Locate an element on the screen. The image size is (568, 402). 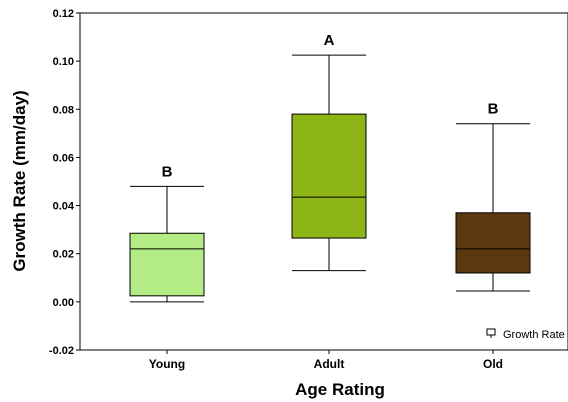
significance-letter: A is located at coordinates (329, 40).